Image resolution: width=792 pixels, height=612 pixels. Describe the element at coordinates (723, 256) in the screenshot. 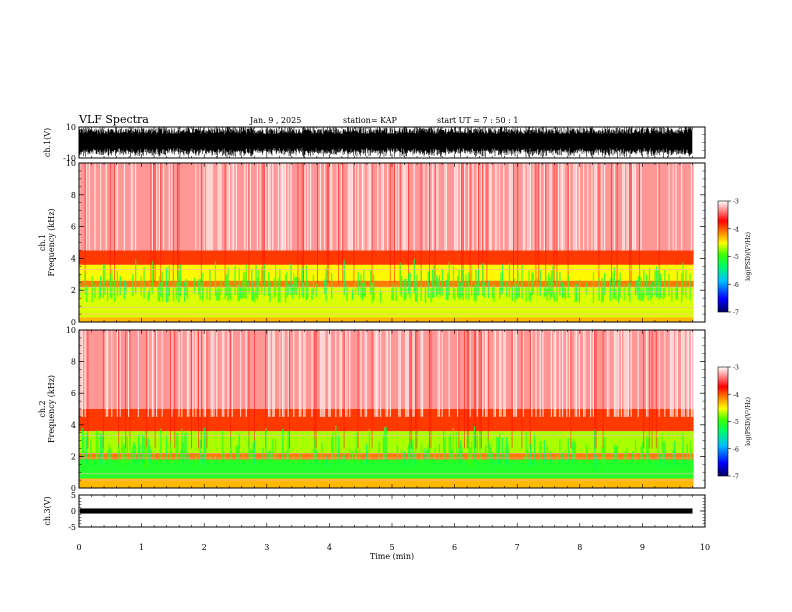

I see `colorbar-ch1-scale` at that location.